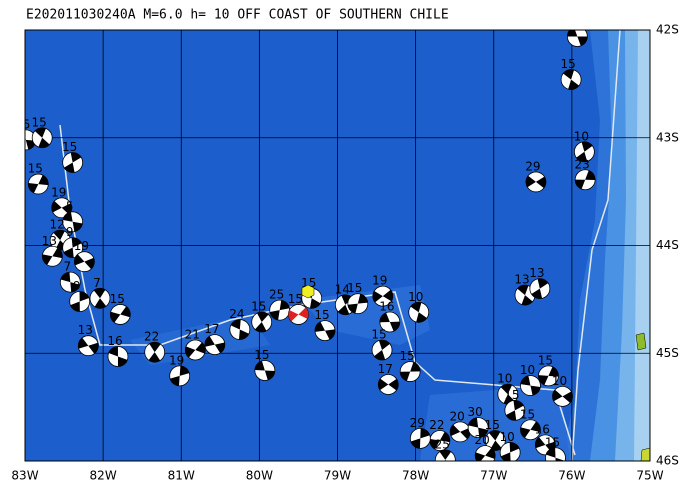  I want to click on y-tick-label: 45S, so click(667, 353).